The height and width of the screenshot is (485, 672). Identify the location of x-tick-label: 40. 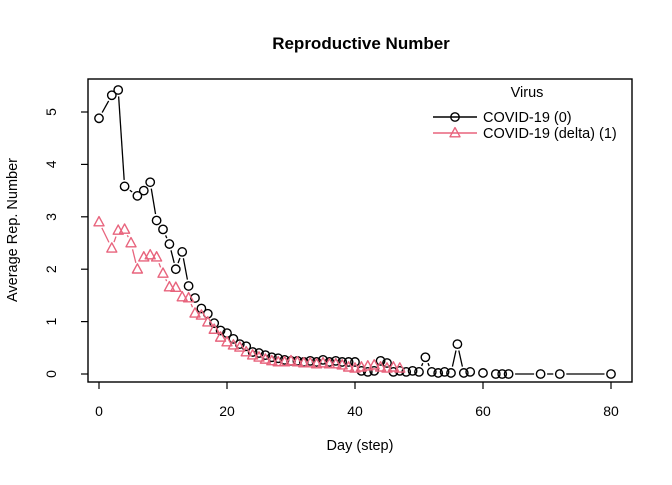
(355, 411).